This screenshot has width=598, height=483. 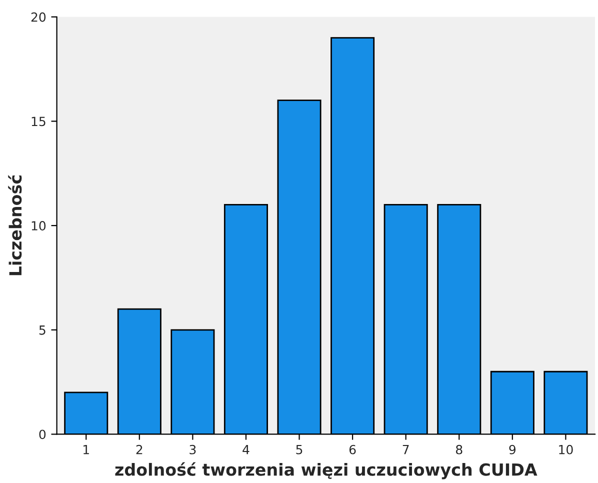 I want to click on y-tick-label: 5, so click(x=42, y=330).